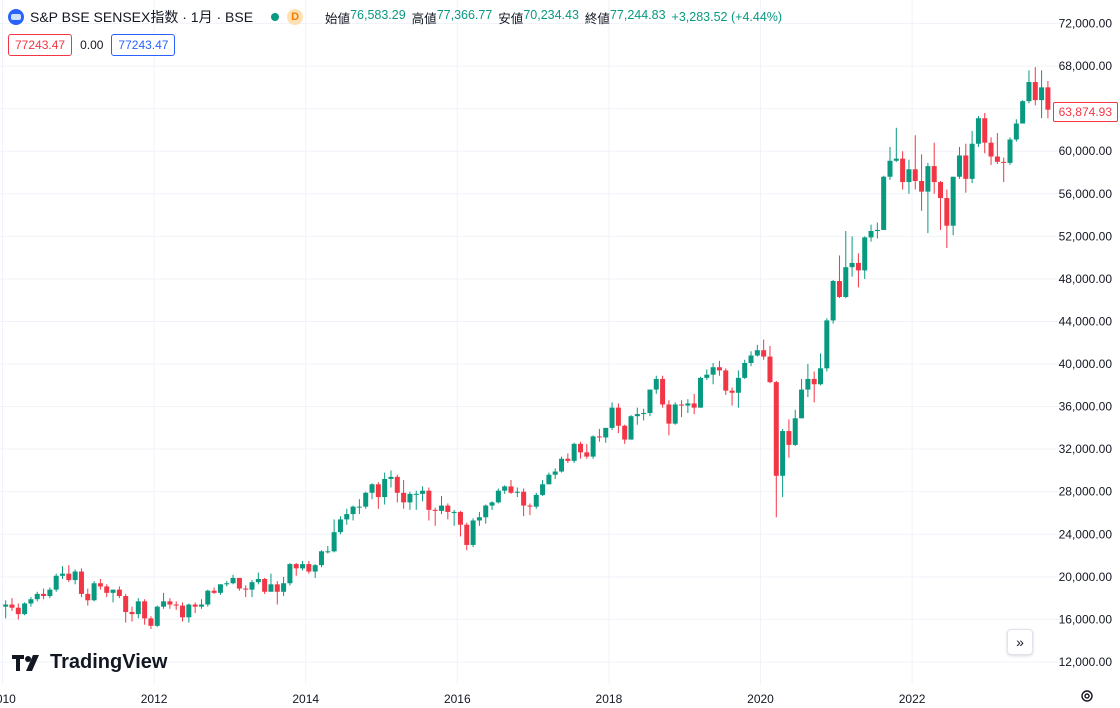 The height and width of the screenshot is (708, 1120). Describe the element at coordinates (16, 17) in the screenshot. I see `symbol-logo-icon` at that location.